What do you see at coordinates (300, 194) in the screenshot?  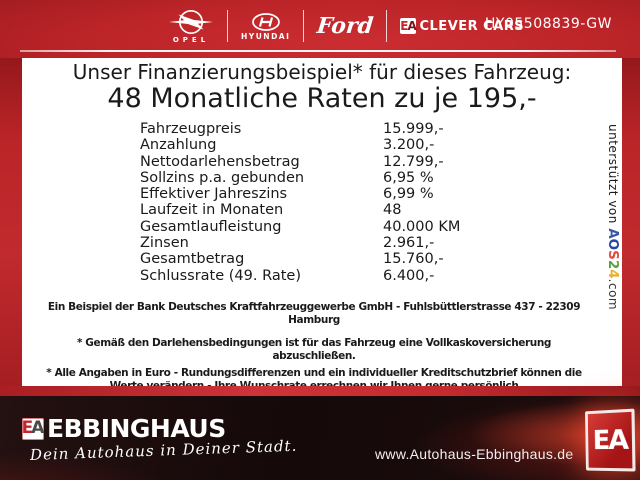 I see `table-row: Effektiver Jahreszins 6,99 %` at bounding box center [300, 194].